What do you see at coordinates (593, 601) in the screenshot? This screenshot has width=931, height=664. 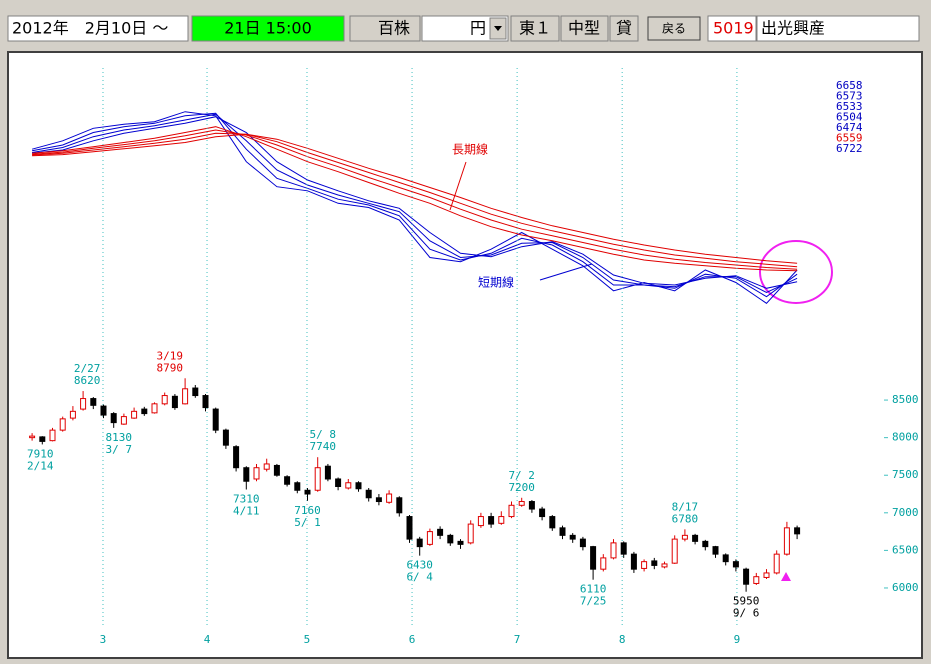 I see `extreme-date-label: 7/25` at bounding box center [593, 601].